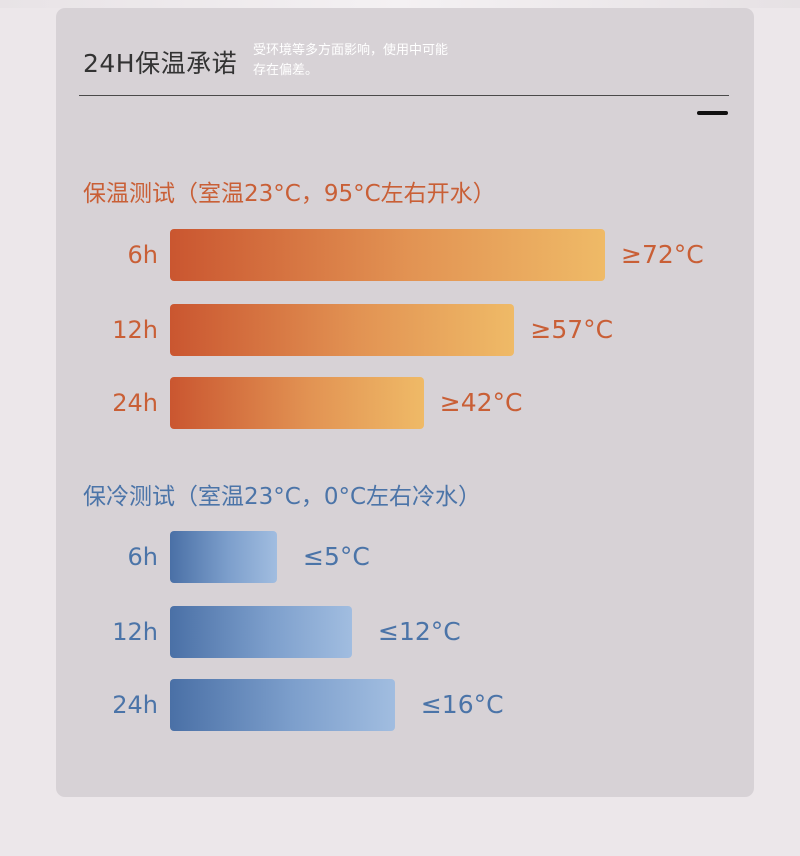  What do you see at coordinates (135, 632) in the screenshot?
I see `cold-category-label: 12h` at bounding box center [135, 632].